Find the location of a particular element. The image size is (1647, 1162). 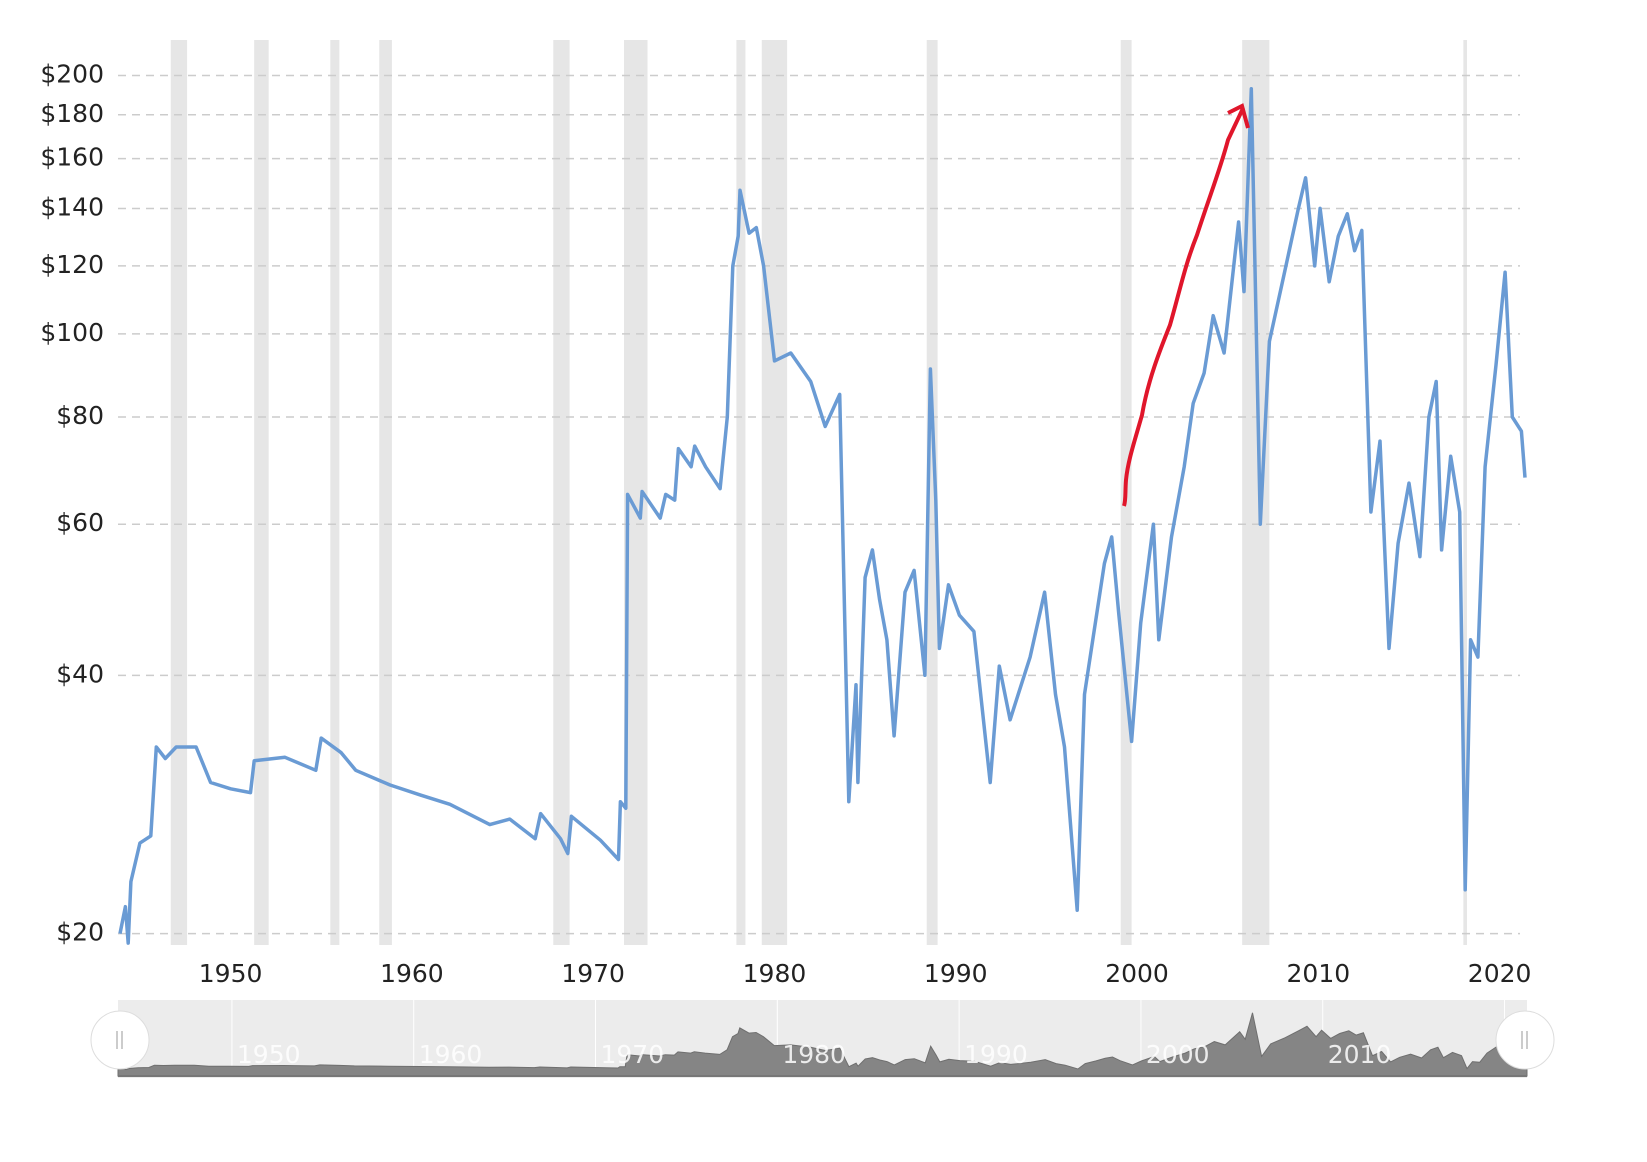

y-tick-label: $60 is located at coordinates (80, 522).